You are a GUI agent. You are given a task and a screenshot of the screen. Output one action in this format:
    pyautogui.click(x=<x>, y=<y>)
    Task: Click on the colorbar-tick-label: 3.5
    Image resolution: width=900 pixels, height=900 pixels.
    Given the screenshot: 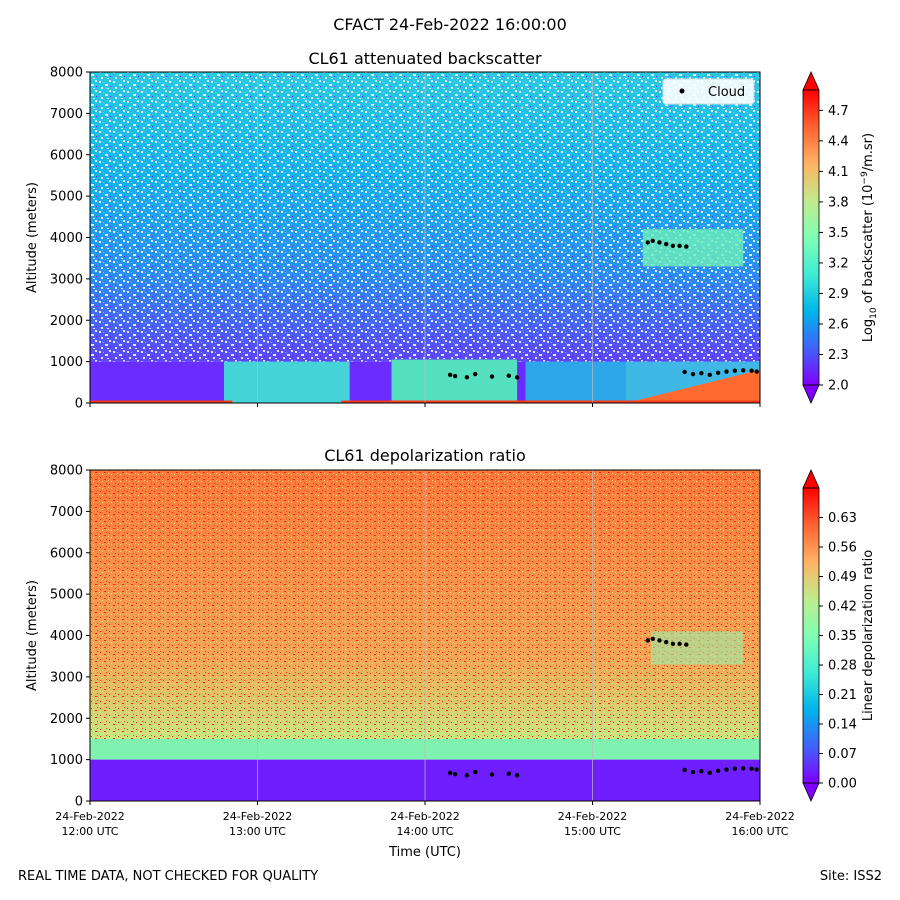 What is the action you would take?
    pyautogui.click(x=838, y=233)
    